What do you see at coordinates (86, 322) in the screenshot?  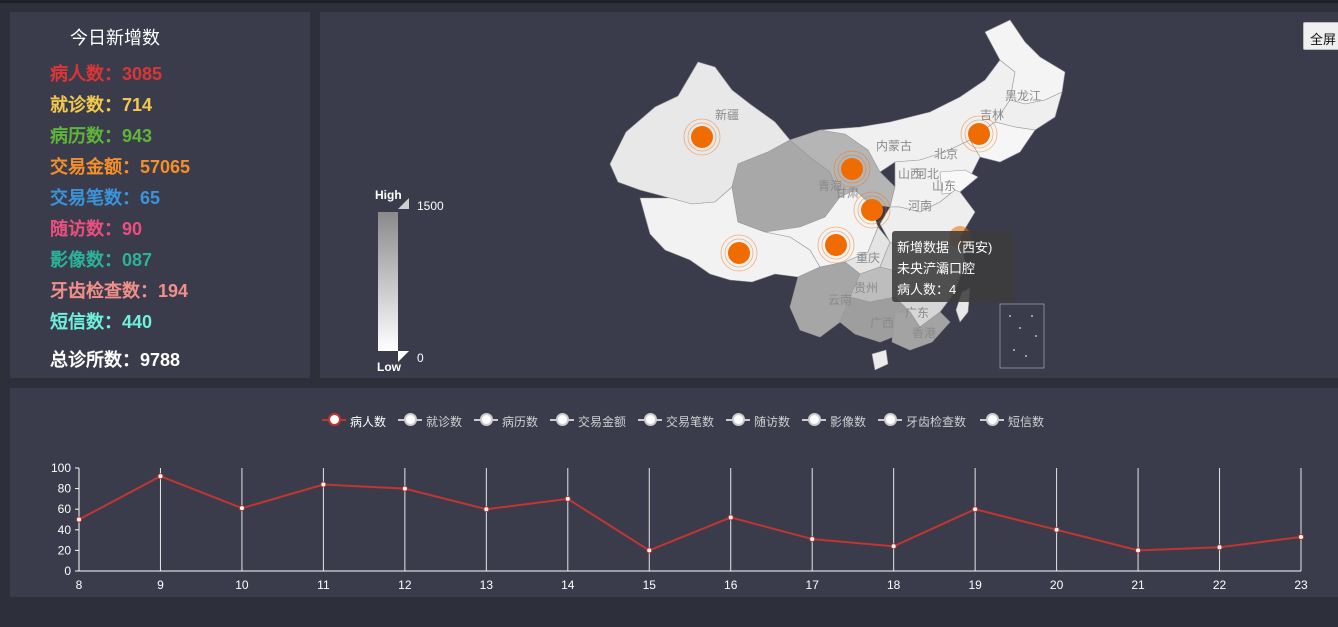 I see `stat-label: 短信数：` at bounding box center [86, 322].